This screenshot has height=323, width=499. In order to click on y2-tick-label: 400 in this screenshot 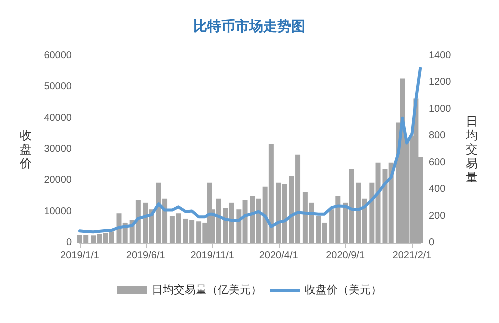, I will do `click(437, 190)`.